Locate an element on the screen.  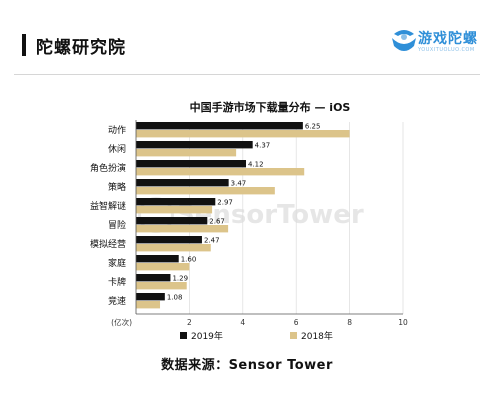
data-label: 1.08 is located at coordinates (175, 298).